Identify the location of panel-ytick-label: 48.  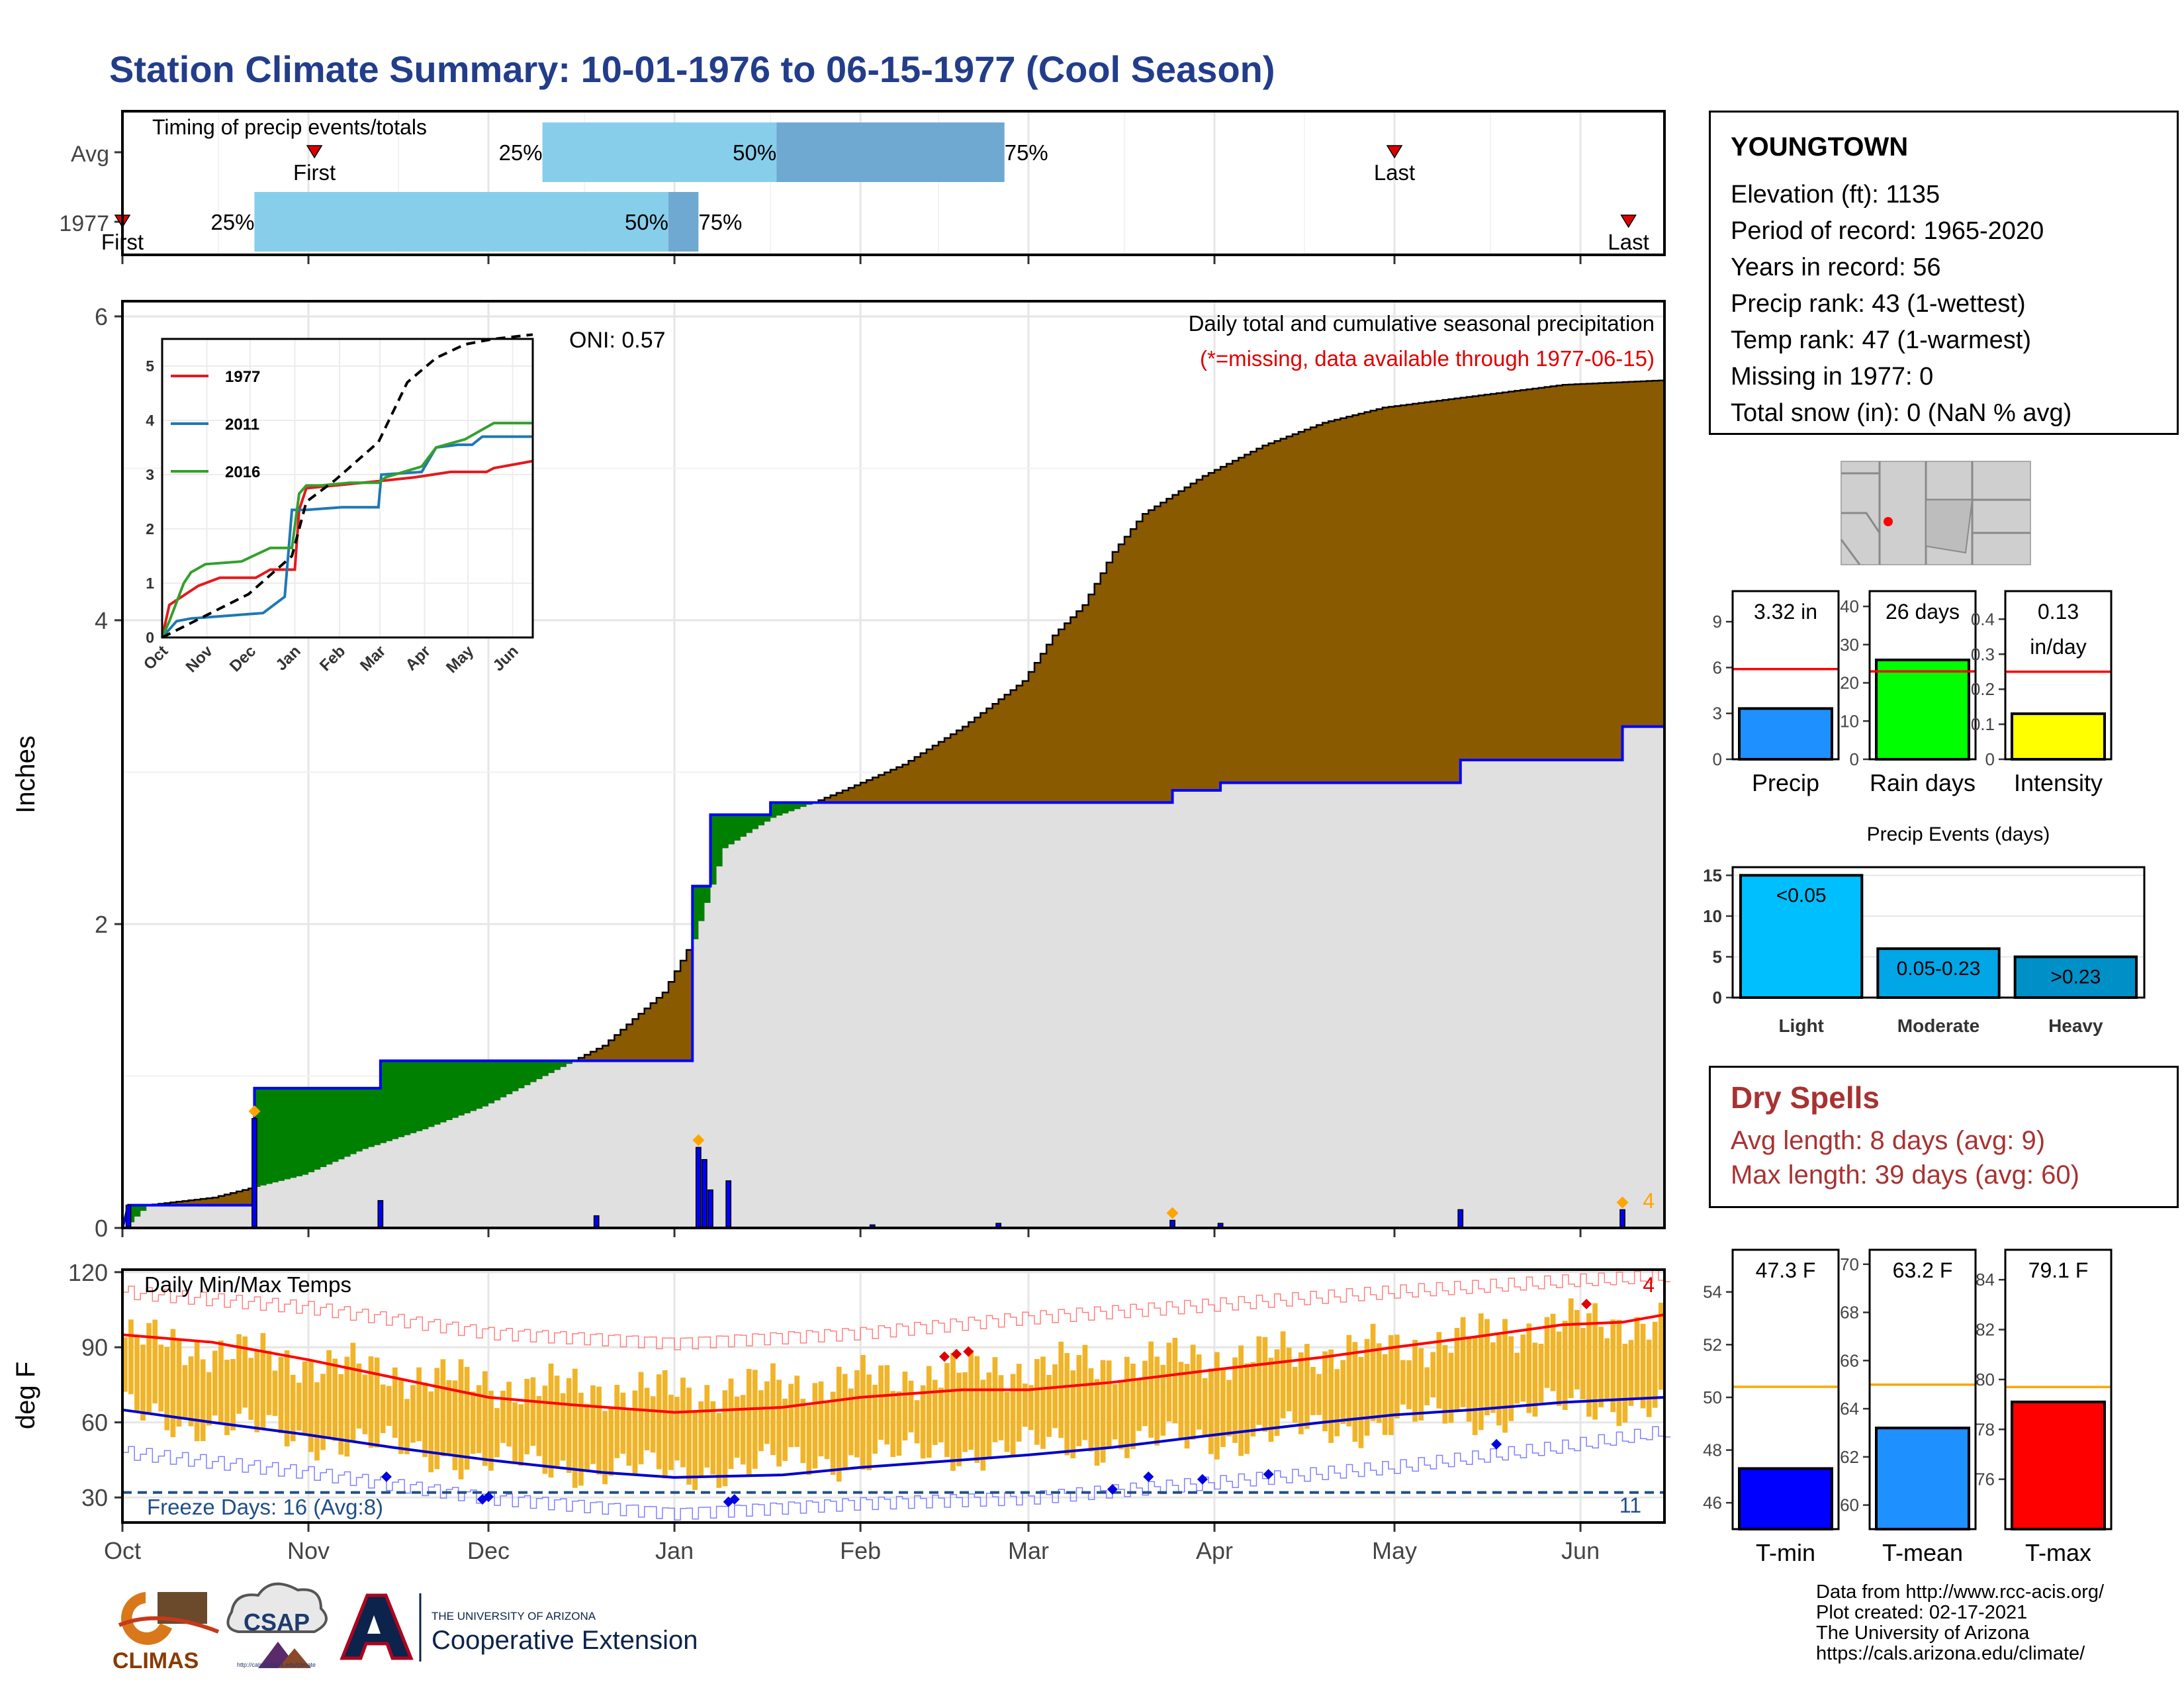
(1712, 1450).